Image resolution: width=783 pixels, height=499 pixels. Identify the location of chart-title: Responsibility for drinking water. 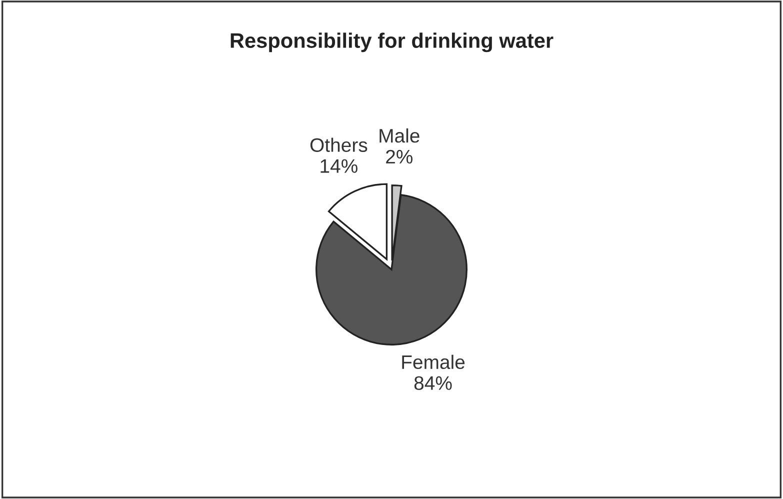
(392, 42).